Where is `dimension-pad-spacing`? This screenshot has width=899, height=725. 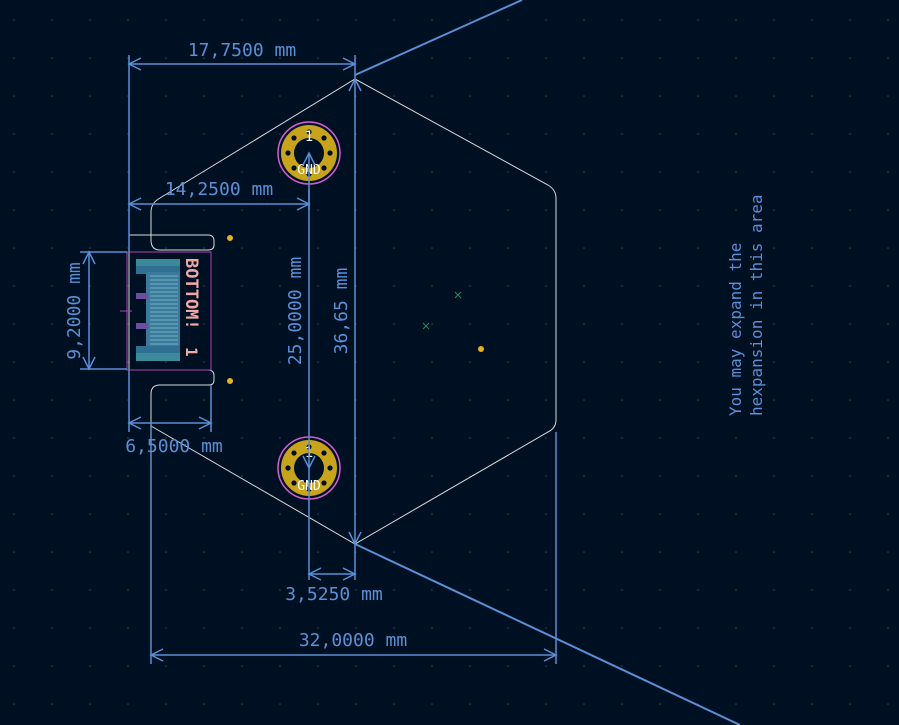
dimension-pad-spacing is located at coordinates (309, 365).